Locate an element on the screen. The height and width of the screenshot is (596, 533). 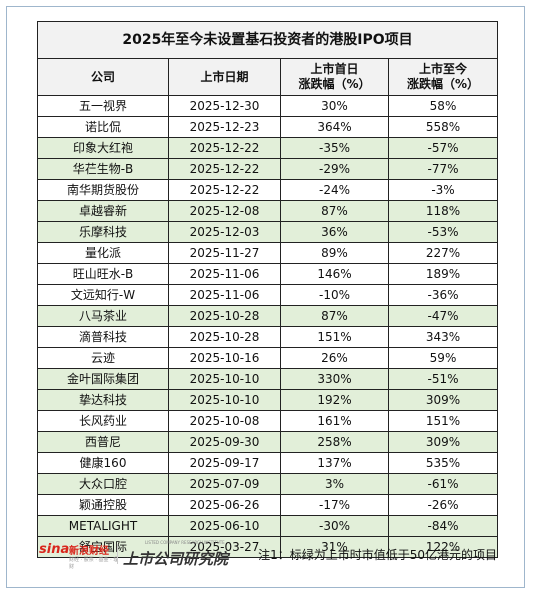
company-cell: 印象大红袍 is located at coordinates (103, 148).